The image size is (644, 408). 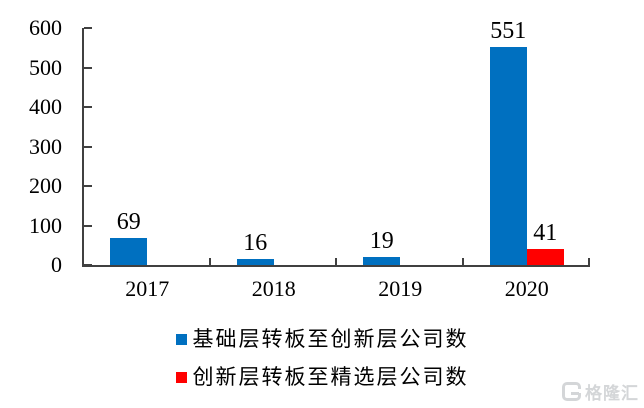 I want to click on x-axis-line, so click(x=336, y=266).